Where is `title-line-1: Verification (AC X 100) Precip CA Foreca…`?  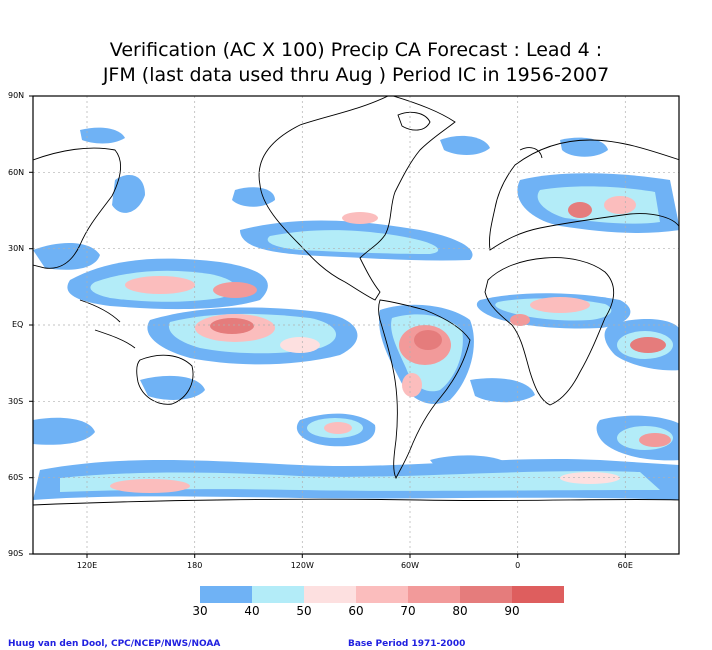
title-line-1: Verification (AC X 100) Precip CA Foreca… is located at coordinates (356, 50).